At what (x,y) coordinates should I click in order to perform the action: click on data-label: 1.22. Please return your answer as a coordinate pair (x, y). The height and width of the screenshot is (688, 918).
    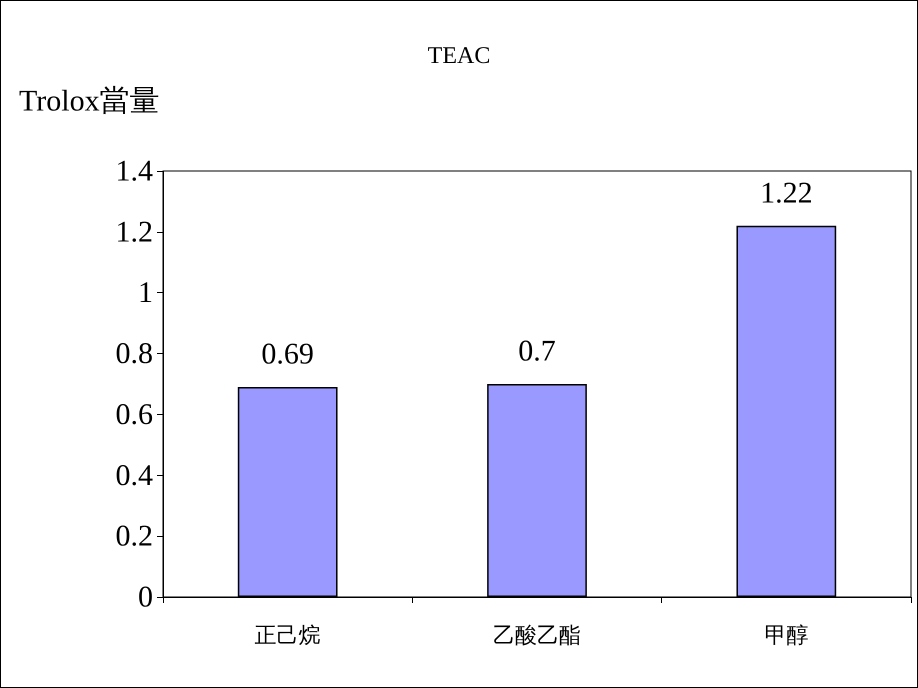
    Looking at the image, I should click on (786, 193).